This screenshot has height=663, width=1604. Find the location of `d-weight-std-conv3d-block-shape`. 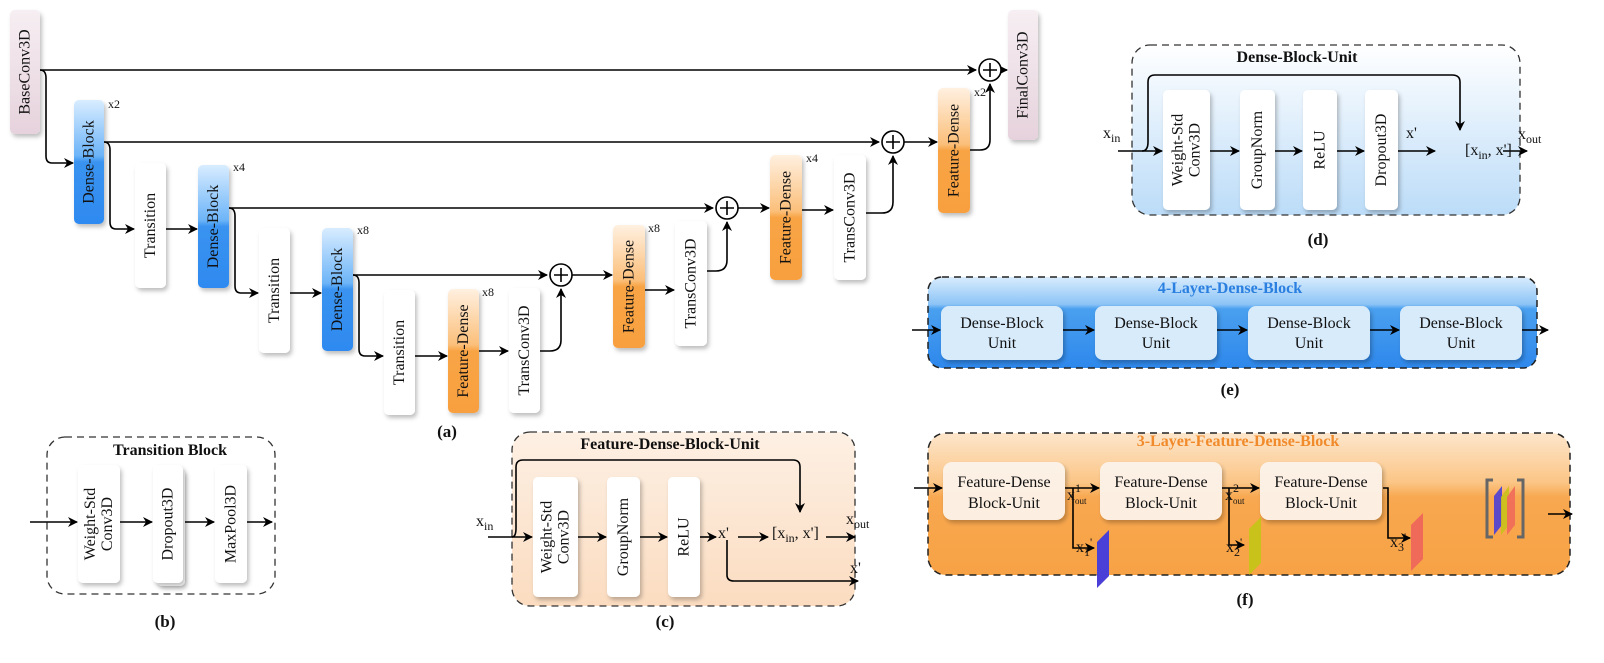

d-weight-std-conv3d-block-shape is located at coordinates (1186, 150).